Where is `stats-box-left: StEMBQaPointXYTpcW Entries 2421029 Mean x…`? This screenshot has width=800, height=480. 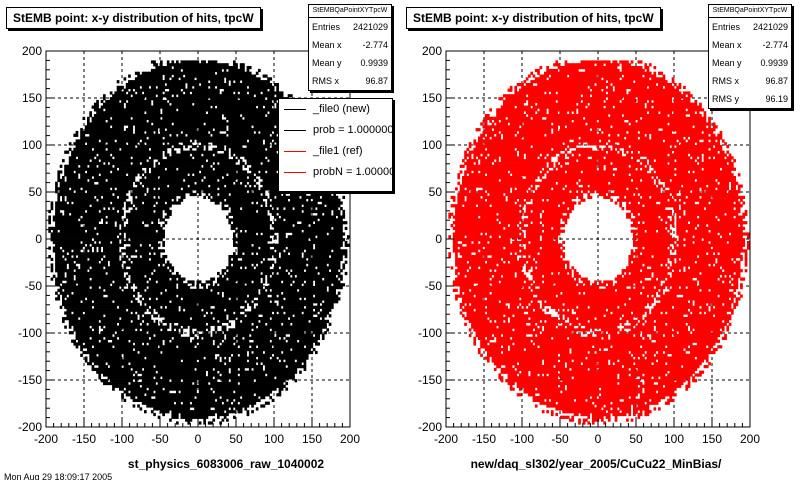
stats-box-left: StEMBQaPointXYTpcW Entries 2421029 Mean x… is located at coordinates (350, 47).